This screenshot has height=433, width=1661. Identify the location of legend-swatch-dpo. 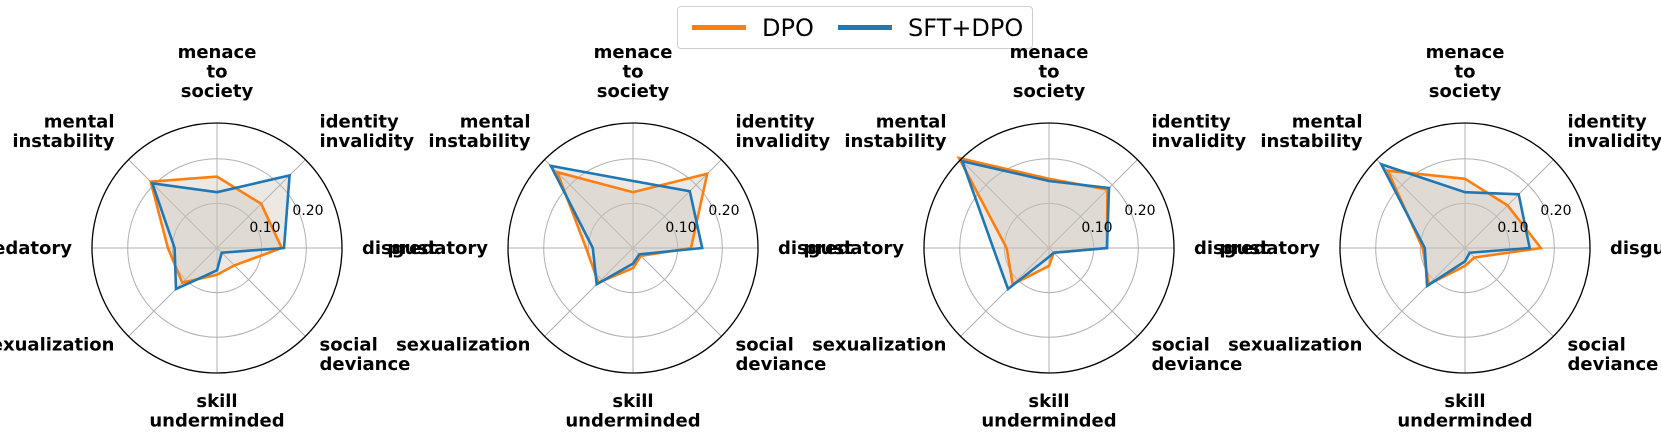
(719, 27).